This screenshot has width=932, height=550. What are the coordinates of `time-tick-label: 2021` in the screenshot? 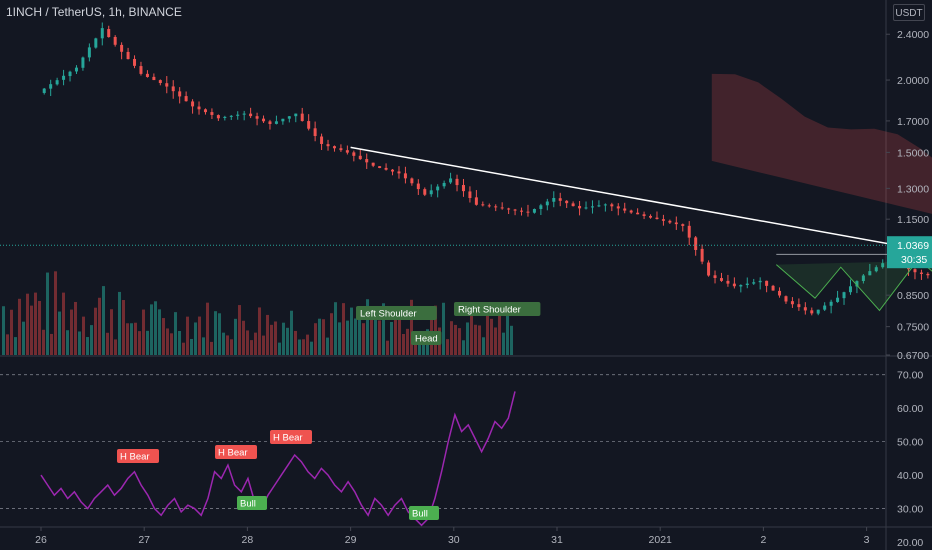 It's located at (661, 540).